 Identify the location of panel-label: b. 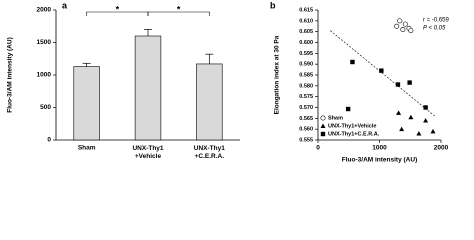
(273, 5).